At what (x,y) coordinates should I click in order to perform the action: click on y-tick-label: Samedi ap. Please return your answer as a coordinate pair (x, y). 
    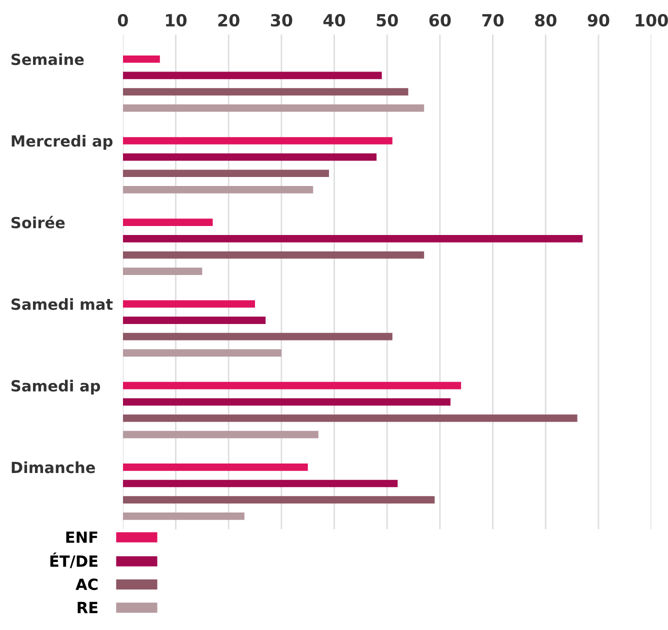
    Looking at the image, I should click on (56, 387).